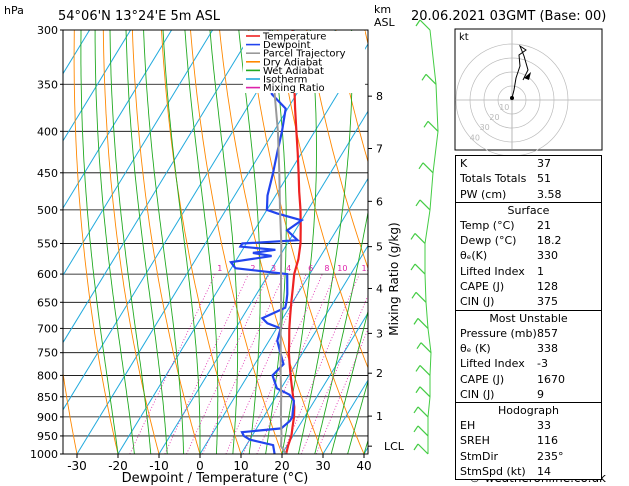 The height and width of the screenshot is (486, 629). What do you see at coordinates (431, 241) in the screenshot?
I see `wind-profile-line` at bounding box center [431, 241].